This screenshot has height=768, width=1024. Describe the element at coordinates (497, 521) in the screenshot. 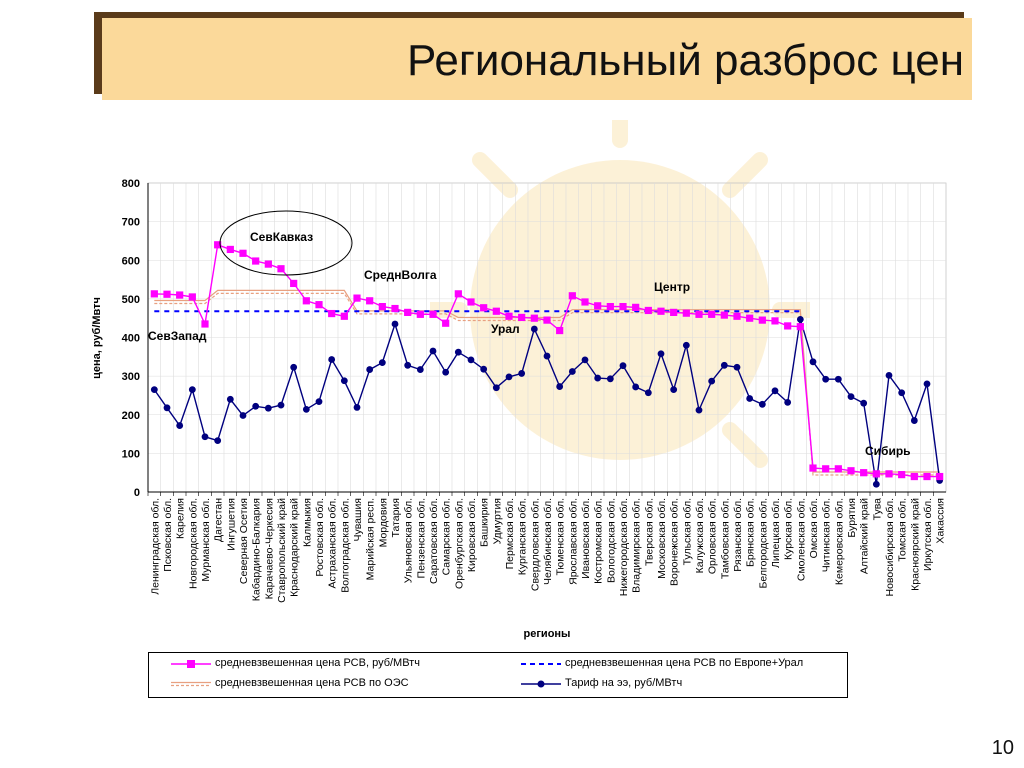

I see `x-tick-label: Удмуртия` at that location.